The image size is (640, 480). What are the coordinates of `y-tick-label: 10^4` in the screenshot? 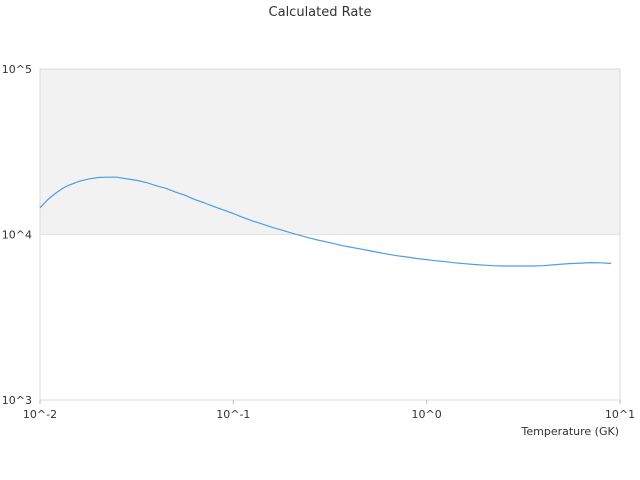 It's located at (17, 235).